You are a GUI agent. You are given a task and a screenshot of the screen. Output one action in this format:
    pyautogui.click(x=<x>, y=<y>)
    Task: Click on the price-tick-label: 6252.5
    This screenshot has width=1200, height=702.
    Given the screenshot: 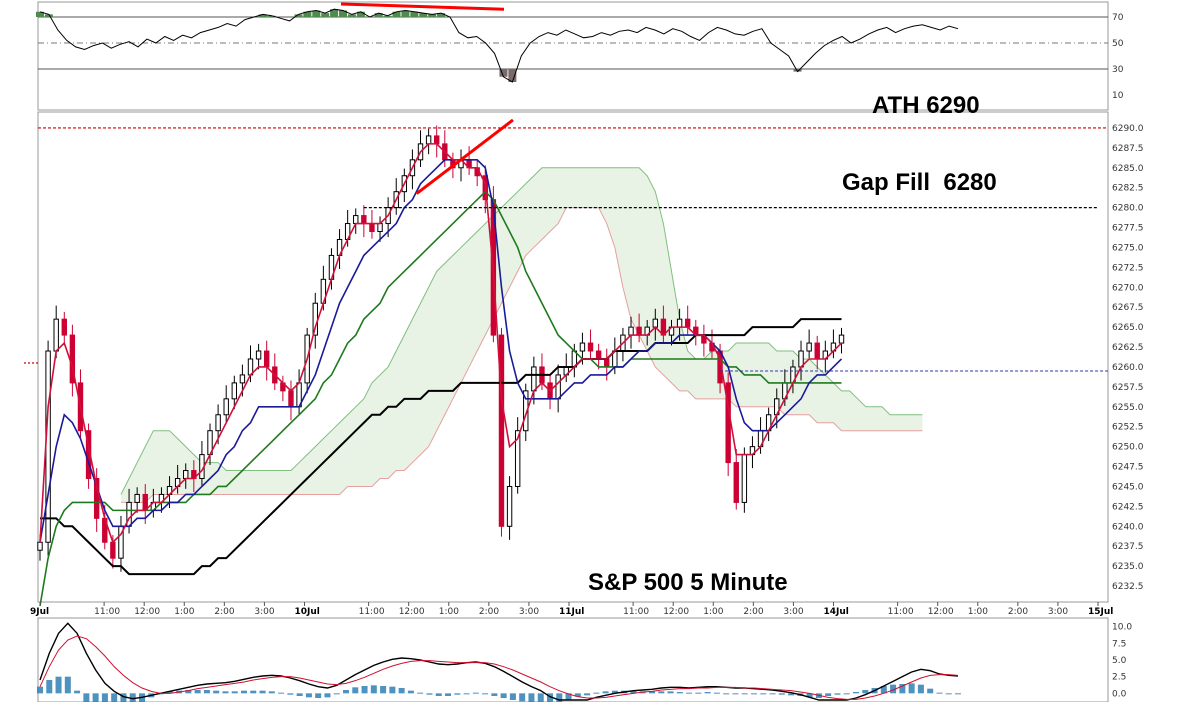 What is the action you would take?
    pyautogui.click(x=1128, y=428)
    